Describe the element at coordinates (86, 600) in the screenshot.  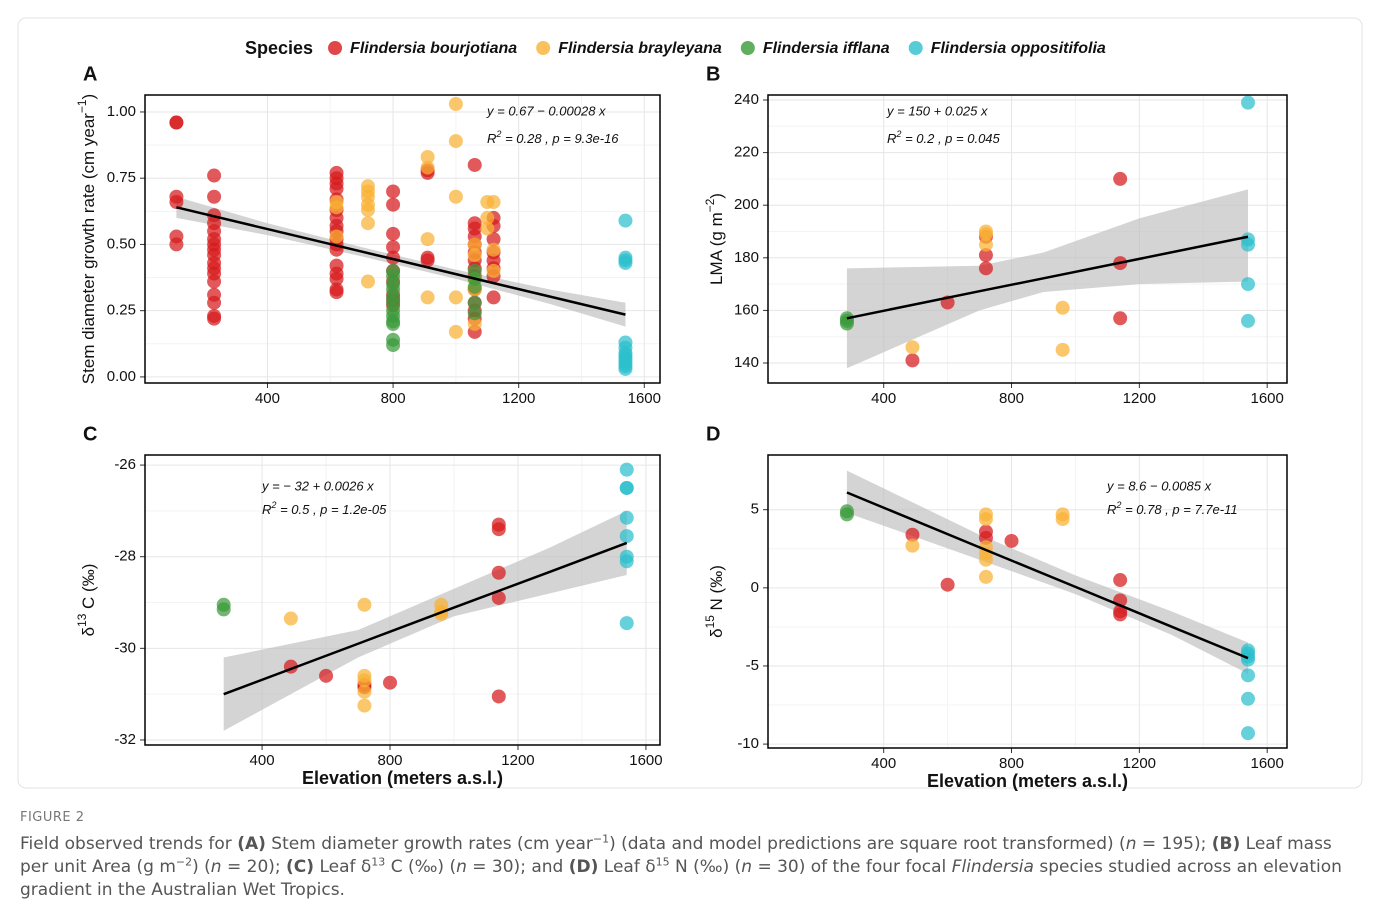
I see `y-axis-title: δ13 C (‰)` at that location.